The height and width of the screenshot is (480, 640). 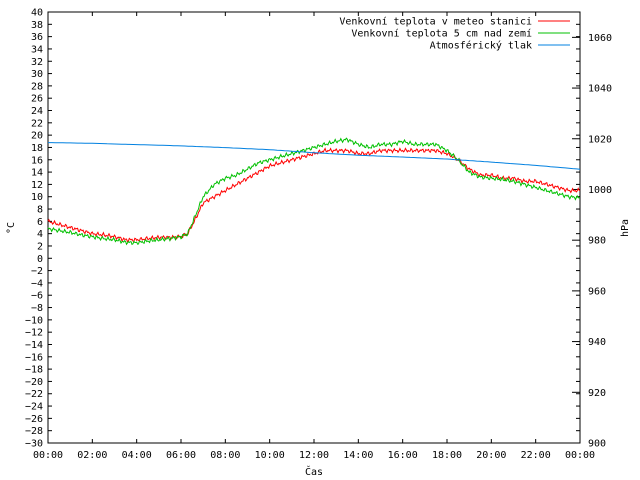 I want to click on y-tick-label: 24, so click(x=37, y=111).